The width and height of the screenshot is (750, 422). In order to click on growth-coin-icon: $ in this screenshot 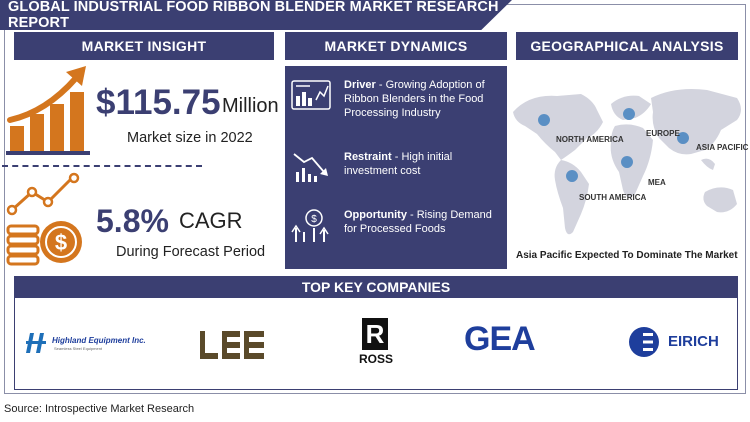, I will do `click(310, 225)`.